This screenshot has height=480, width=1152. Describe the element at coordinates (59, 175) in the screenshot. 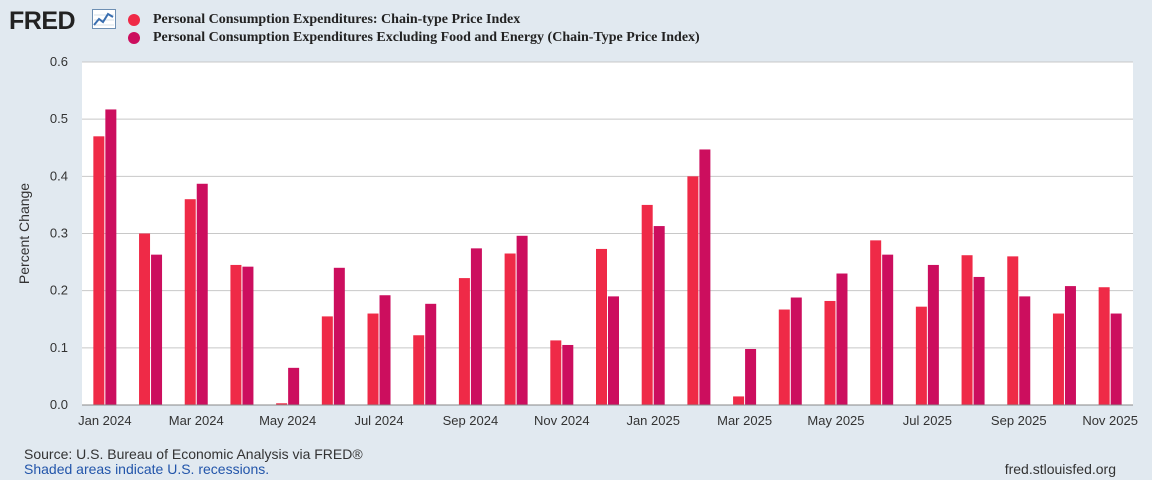

I see `y-tick-label: 0.4` at that location.